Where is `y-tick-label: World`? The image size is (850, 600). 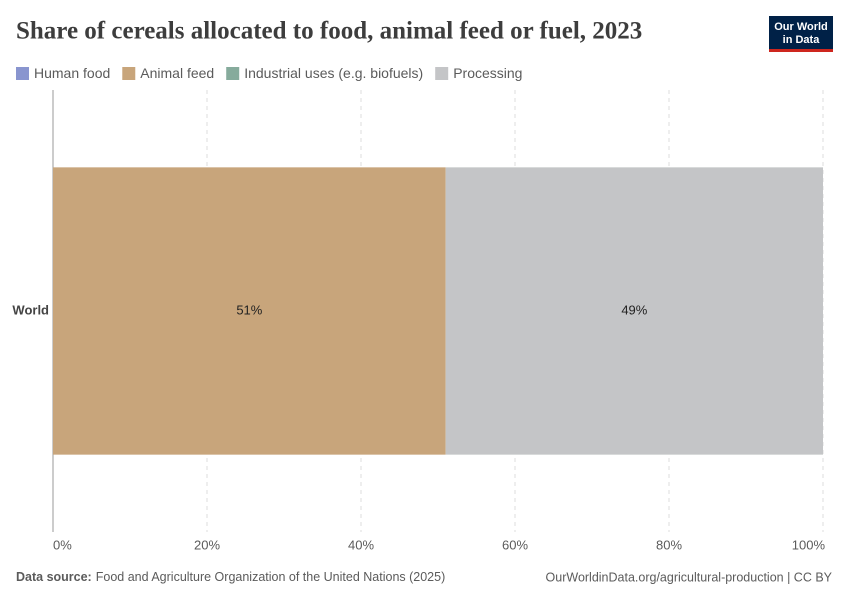
y-tick-label: World is located at coordinates (30, 309).